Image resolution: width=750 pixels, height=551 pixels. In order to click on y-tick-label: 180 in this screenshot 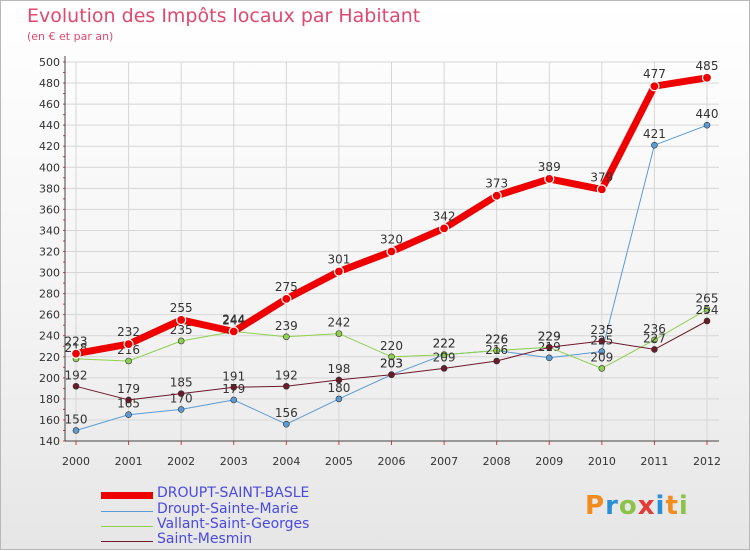, I will do `click(49, 399)`.